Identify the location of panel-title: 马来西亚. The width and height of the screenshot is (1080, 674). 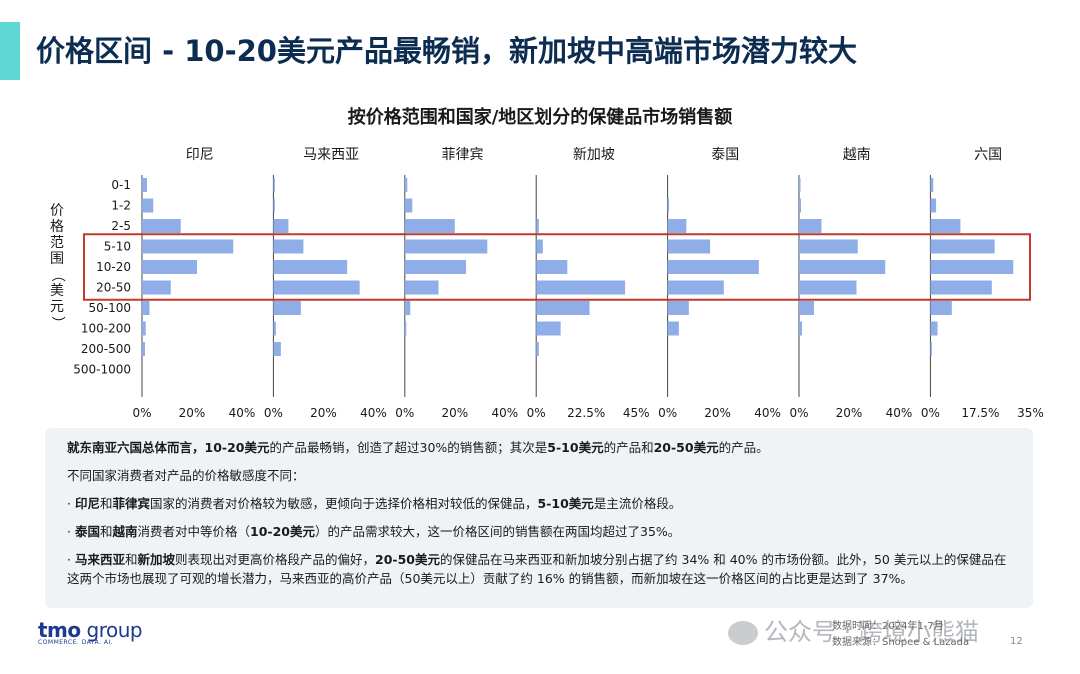
(331, 155).